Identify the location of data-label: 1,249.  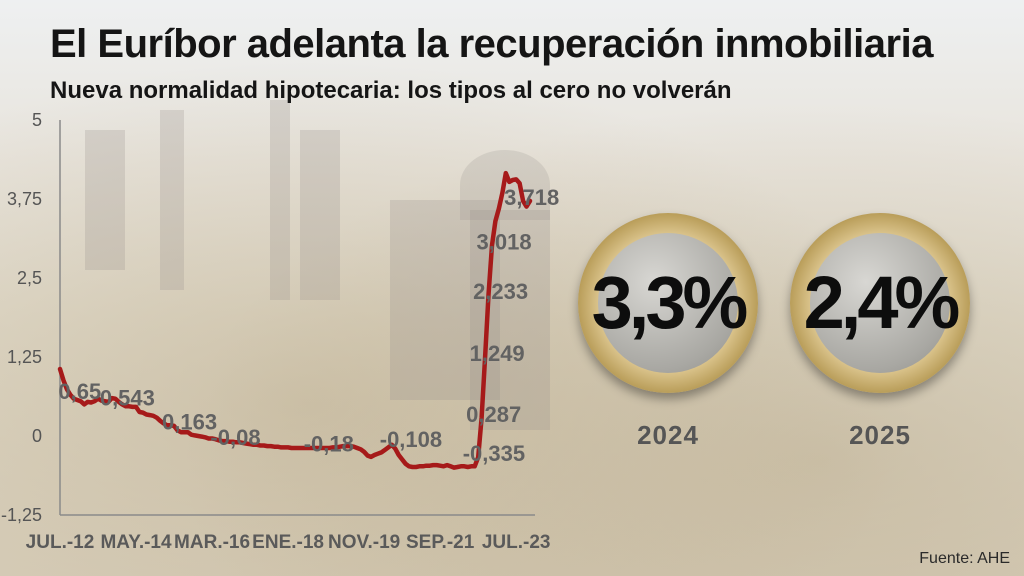
(497, 353).